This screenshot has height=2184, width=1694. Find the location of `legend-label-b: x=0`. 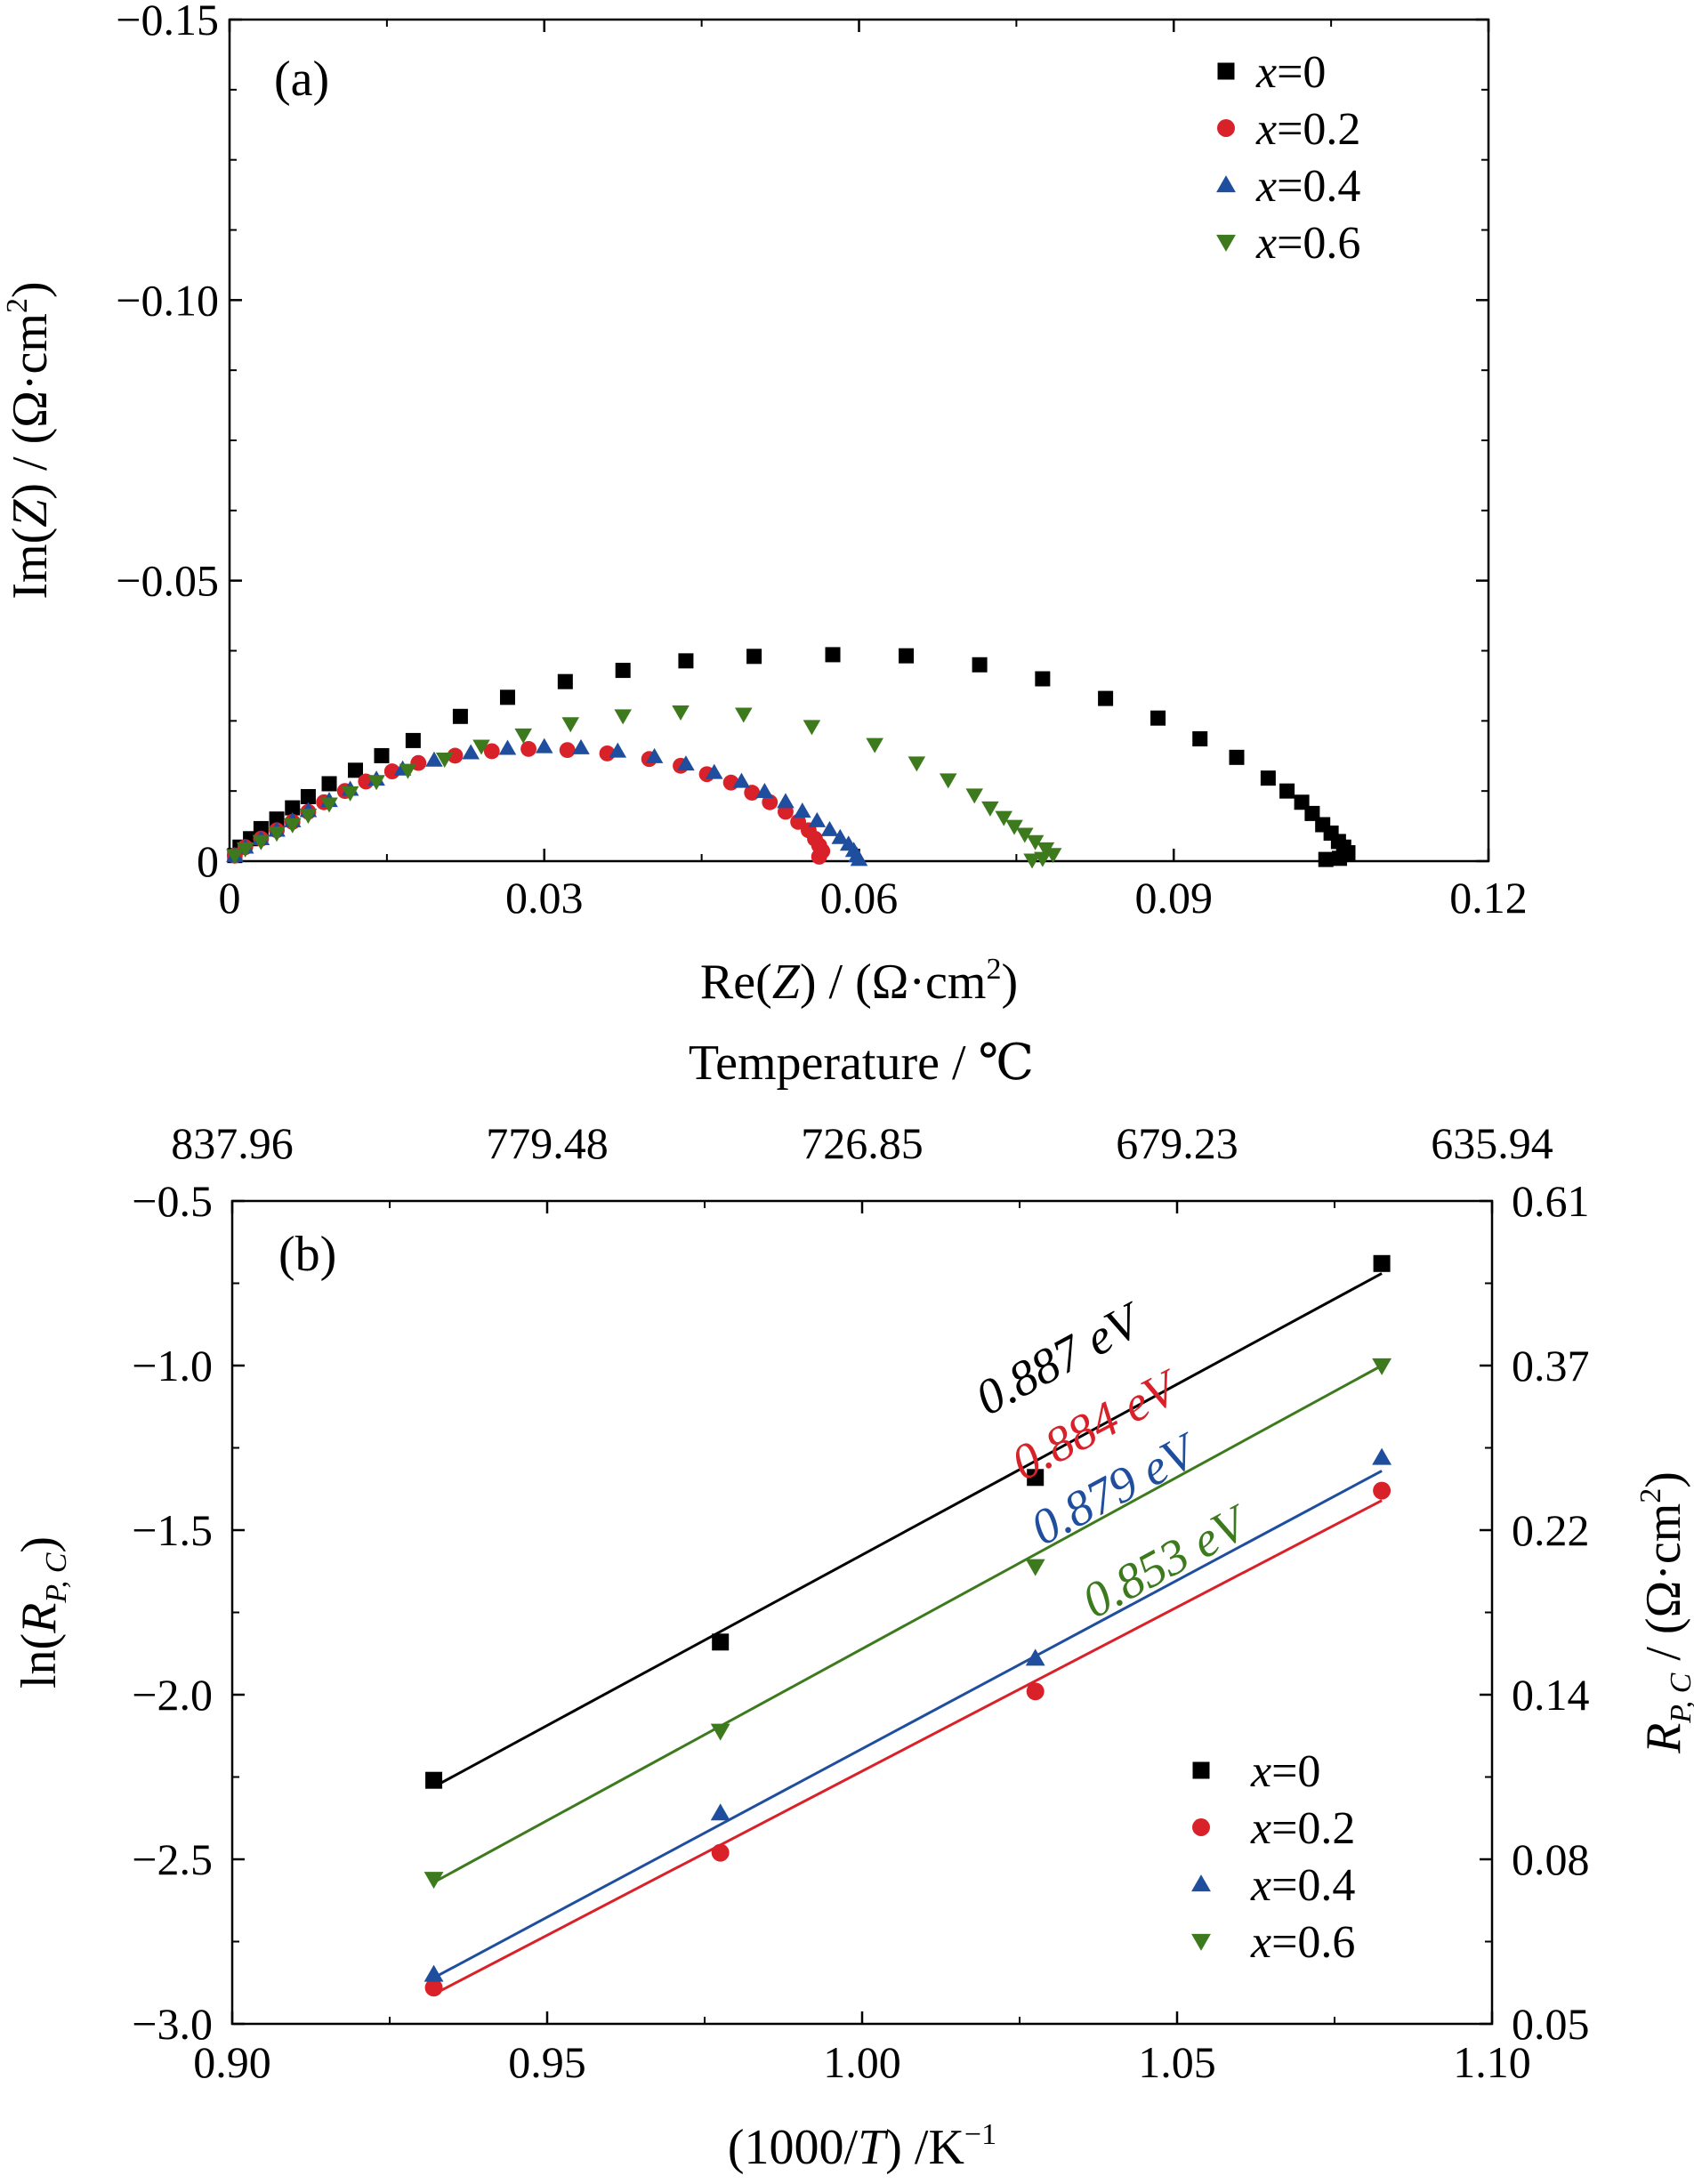

legend-label-b: x=0 is located at coordinates (1285, 1771).